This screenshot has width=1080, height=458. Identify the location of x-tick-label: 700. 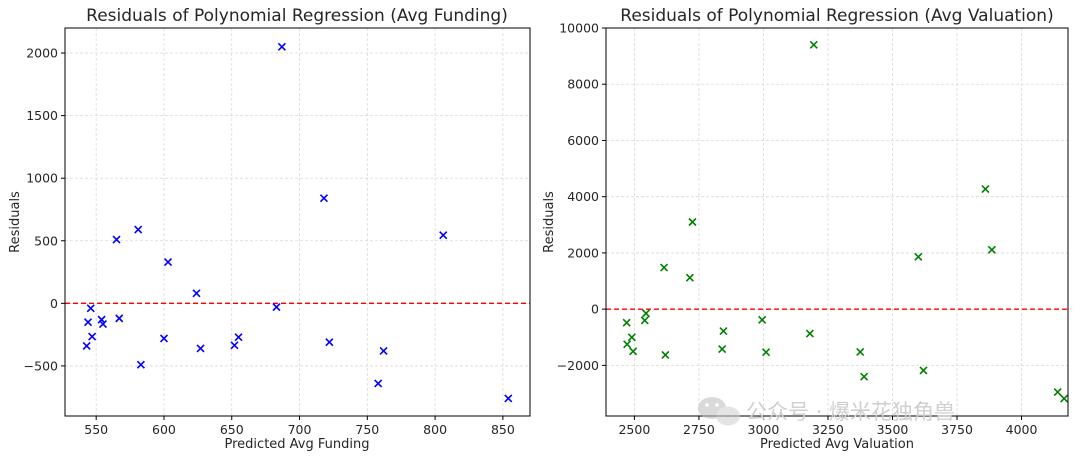
(300, 429).